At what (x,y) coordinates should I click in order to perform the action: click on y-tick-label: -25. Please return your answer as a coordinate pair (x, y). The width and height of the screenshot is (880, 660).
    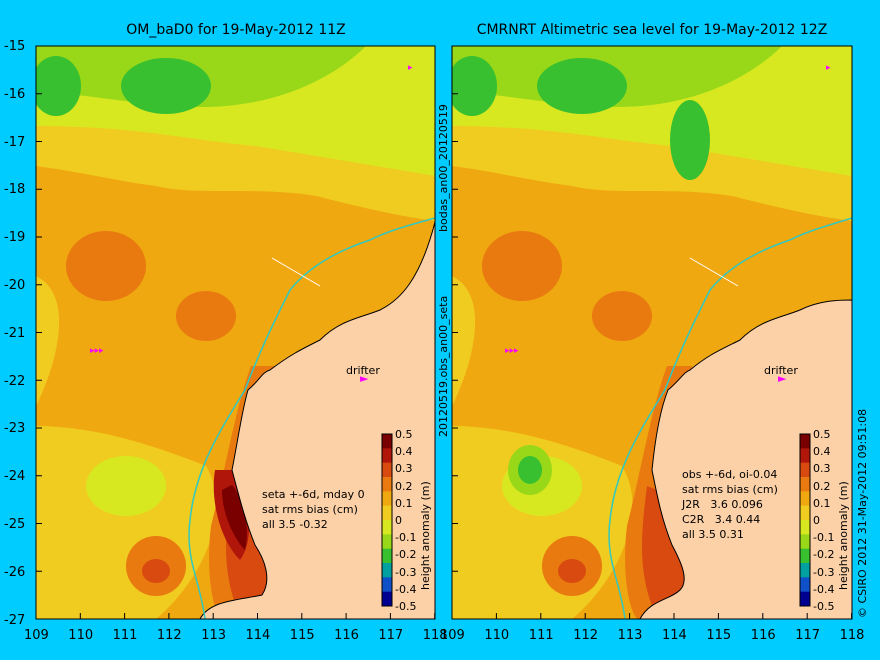
    Looking at the image, I should click on (15, 524).